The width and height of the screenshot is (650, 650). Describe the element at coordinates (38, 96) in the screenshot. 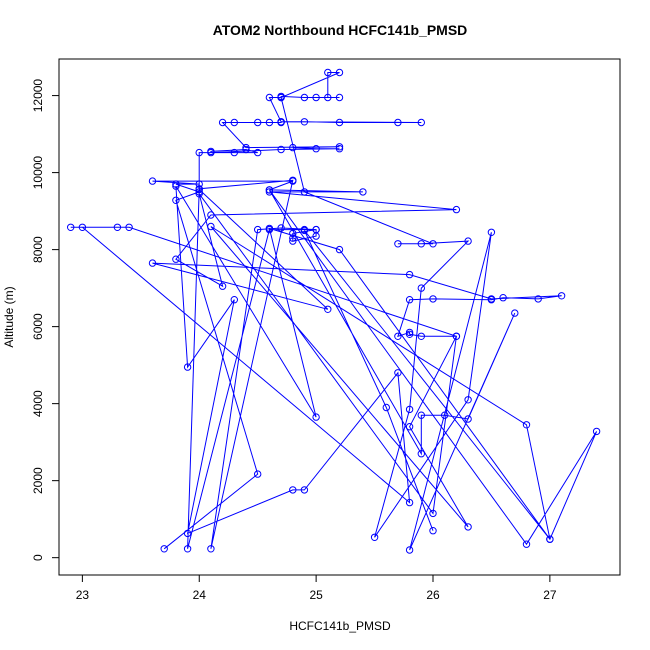

I see `y-tick-label-6: 12000` at that location.